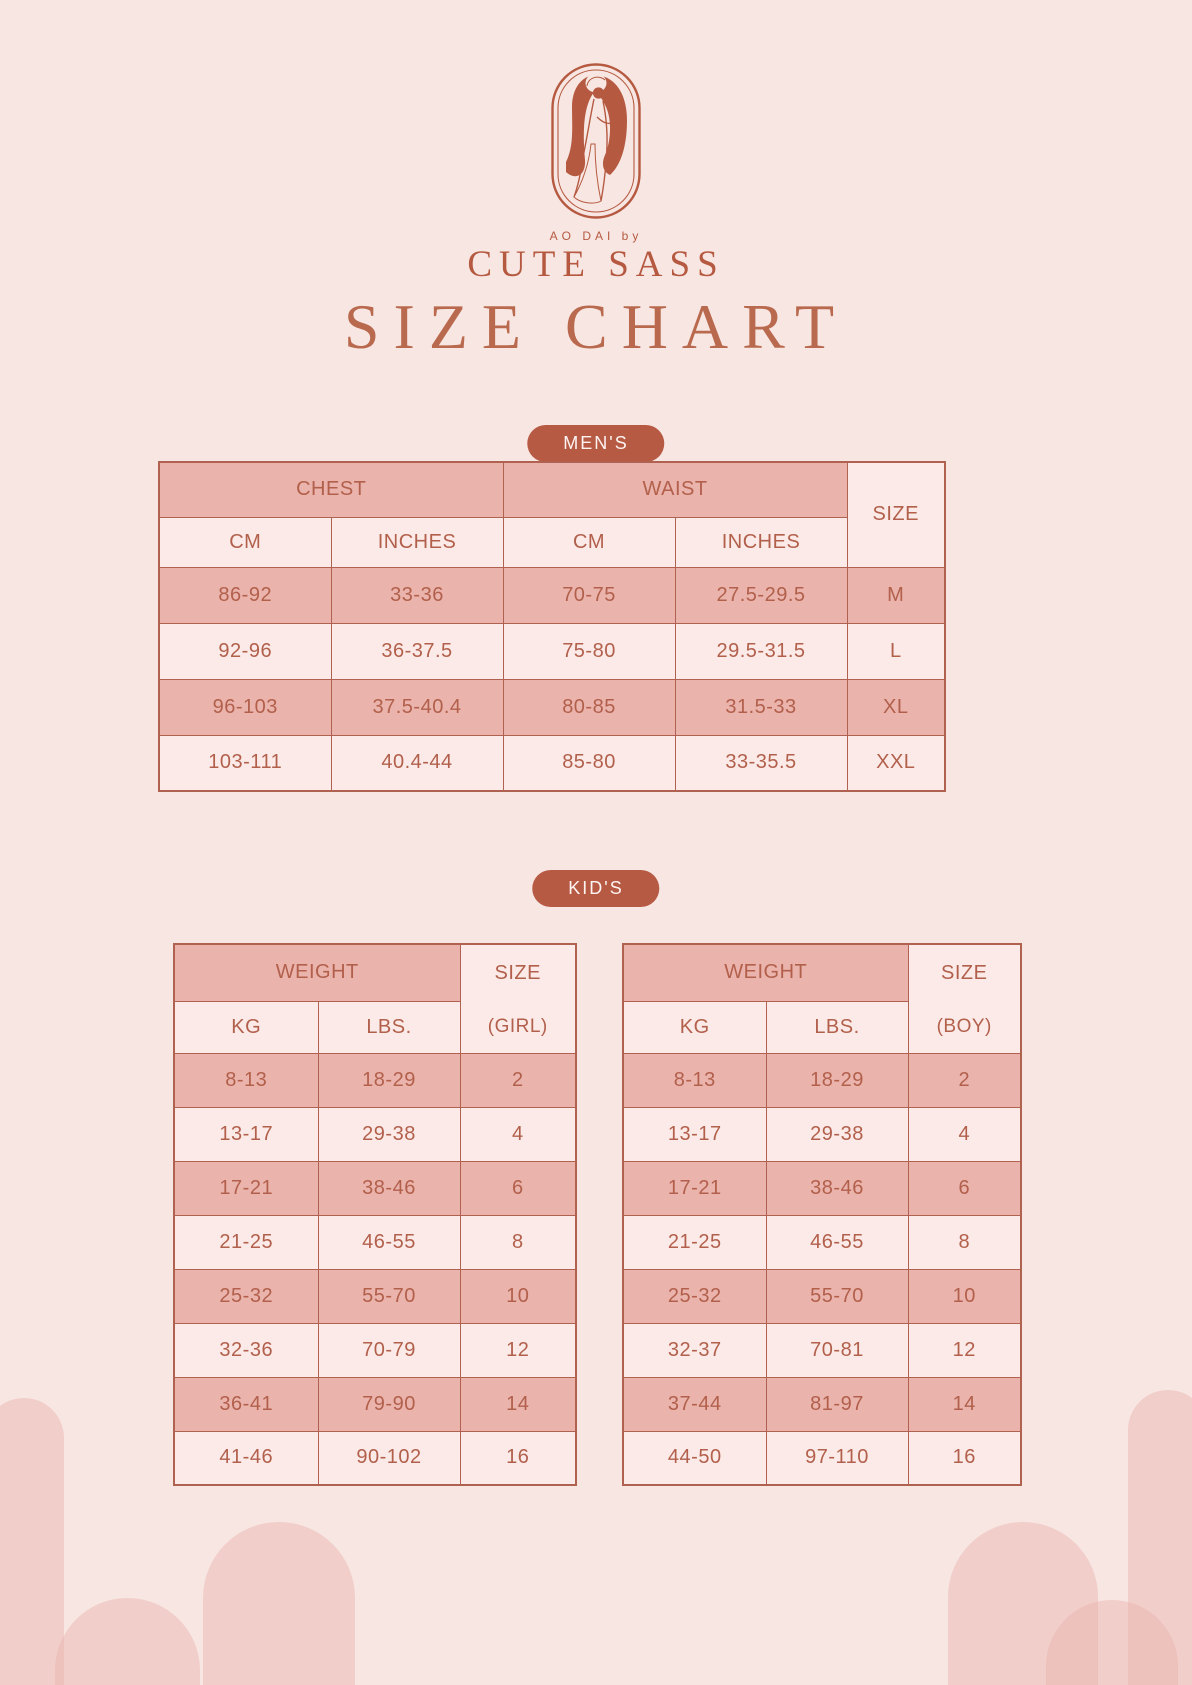  Describe the element at coordinates (596, 443) in the screenshot. I see `mens-badge: MEN'S` at that location.